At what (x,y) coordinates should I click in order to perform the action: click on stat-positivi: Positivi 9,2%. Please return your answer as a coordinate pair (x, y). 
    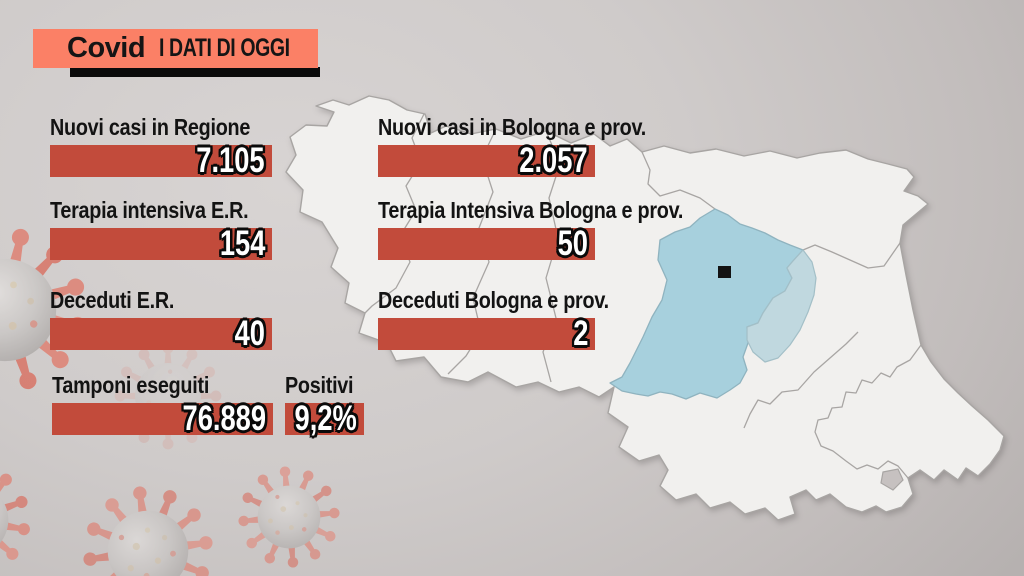
    Looking at the image, I should click on (324, 405).